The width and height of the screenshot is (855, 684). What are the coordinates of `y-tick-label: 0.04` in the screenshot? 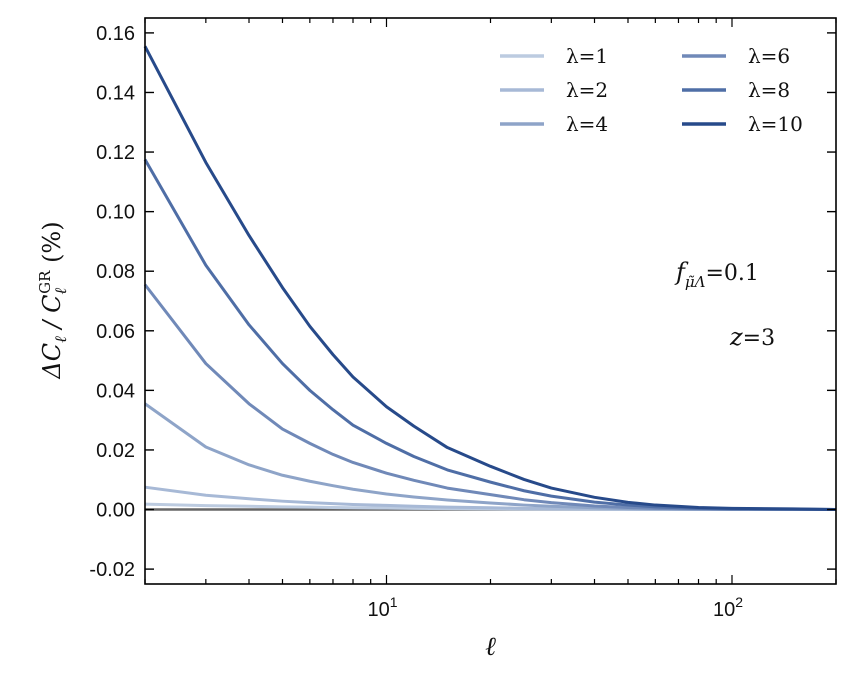 It's located at (115, 391).